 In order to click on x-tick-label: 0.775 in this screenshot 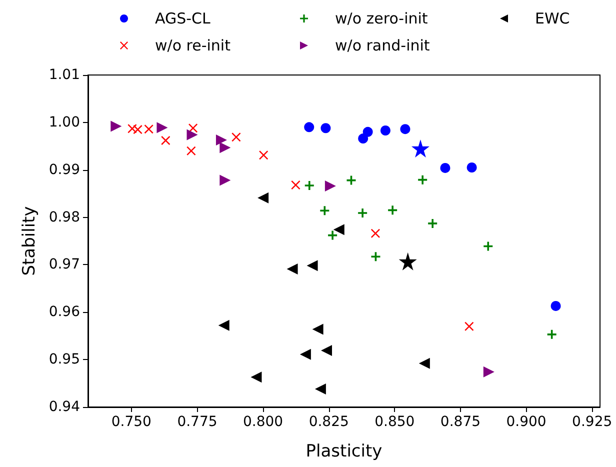, I will do `click(197, 422)`.